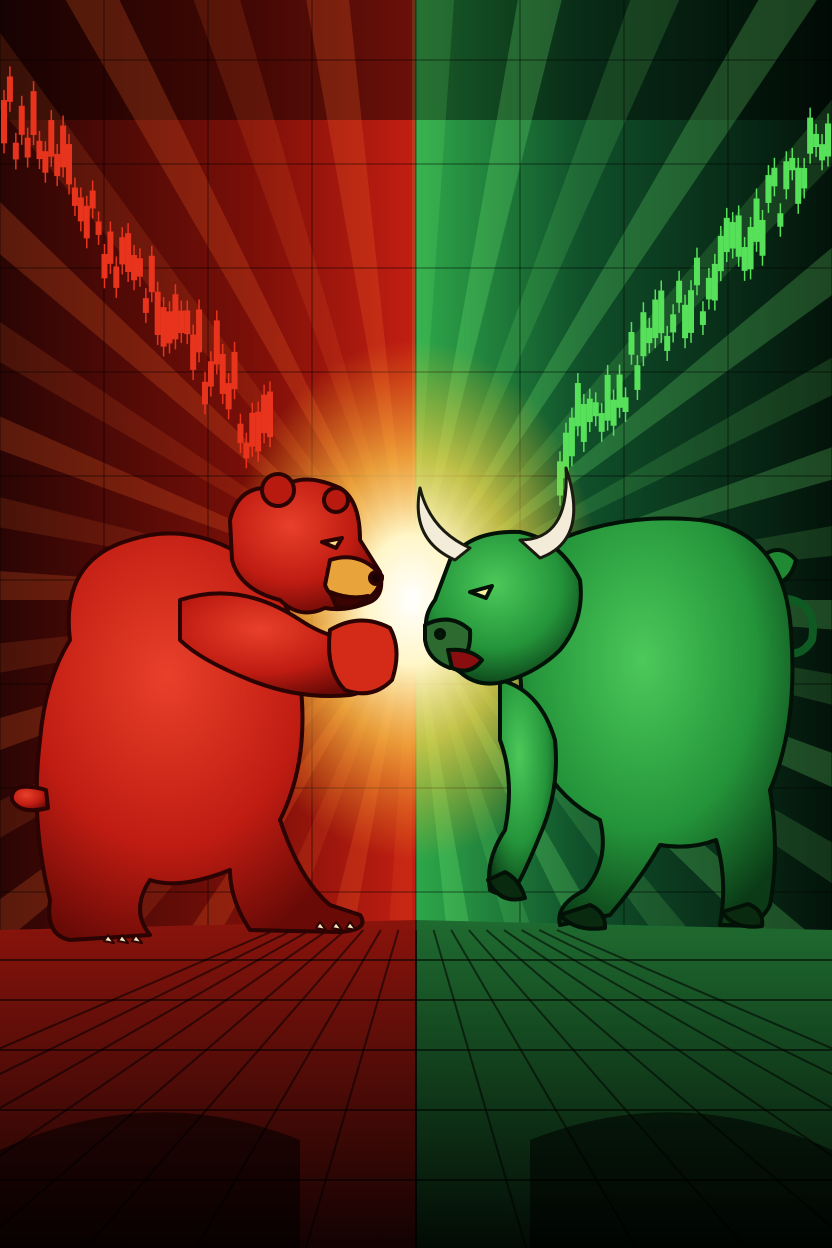 The height and width of the screenshot is (1248, 832). What do you see at coordinates (506, 886) in the screenshot?
I see `bull-hoof` at bounding box center [506, 886].